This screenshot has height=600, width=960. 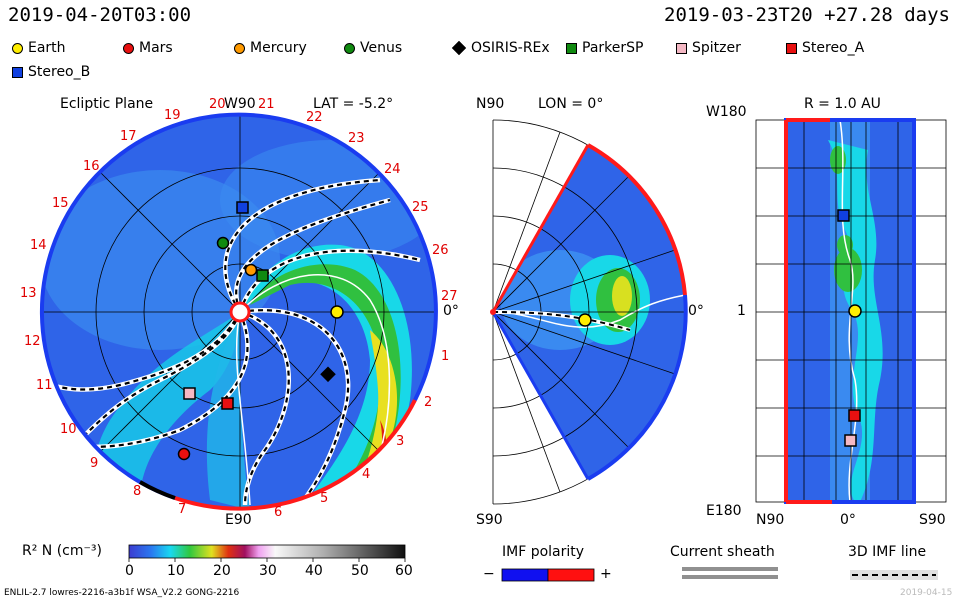 What do you see at coordinates (238, 520) in the screenshot?
I see `e90-label: E90` at bounding box center [238, 520].